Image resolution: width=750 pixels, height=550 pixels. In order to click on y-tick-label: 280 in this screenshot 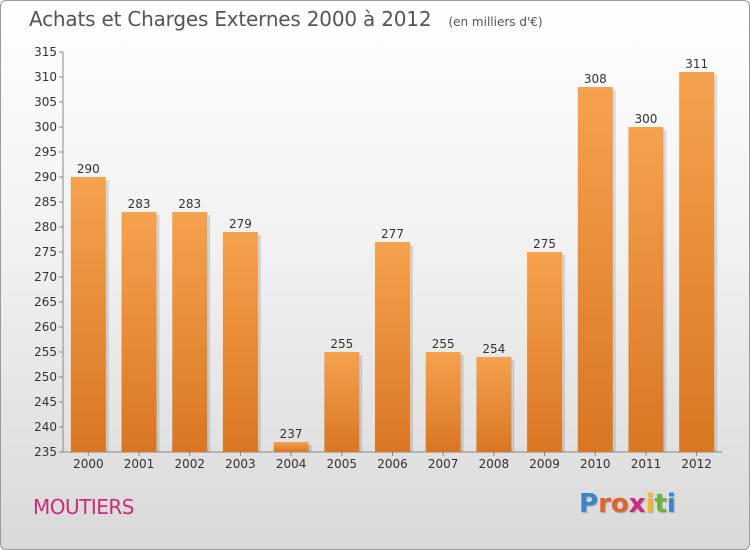, I will do `click(45, 227)`.